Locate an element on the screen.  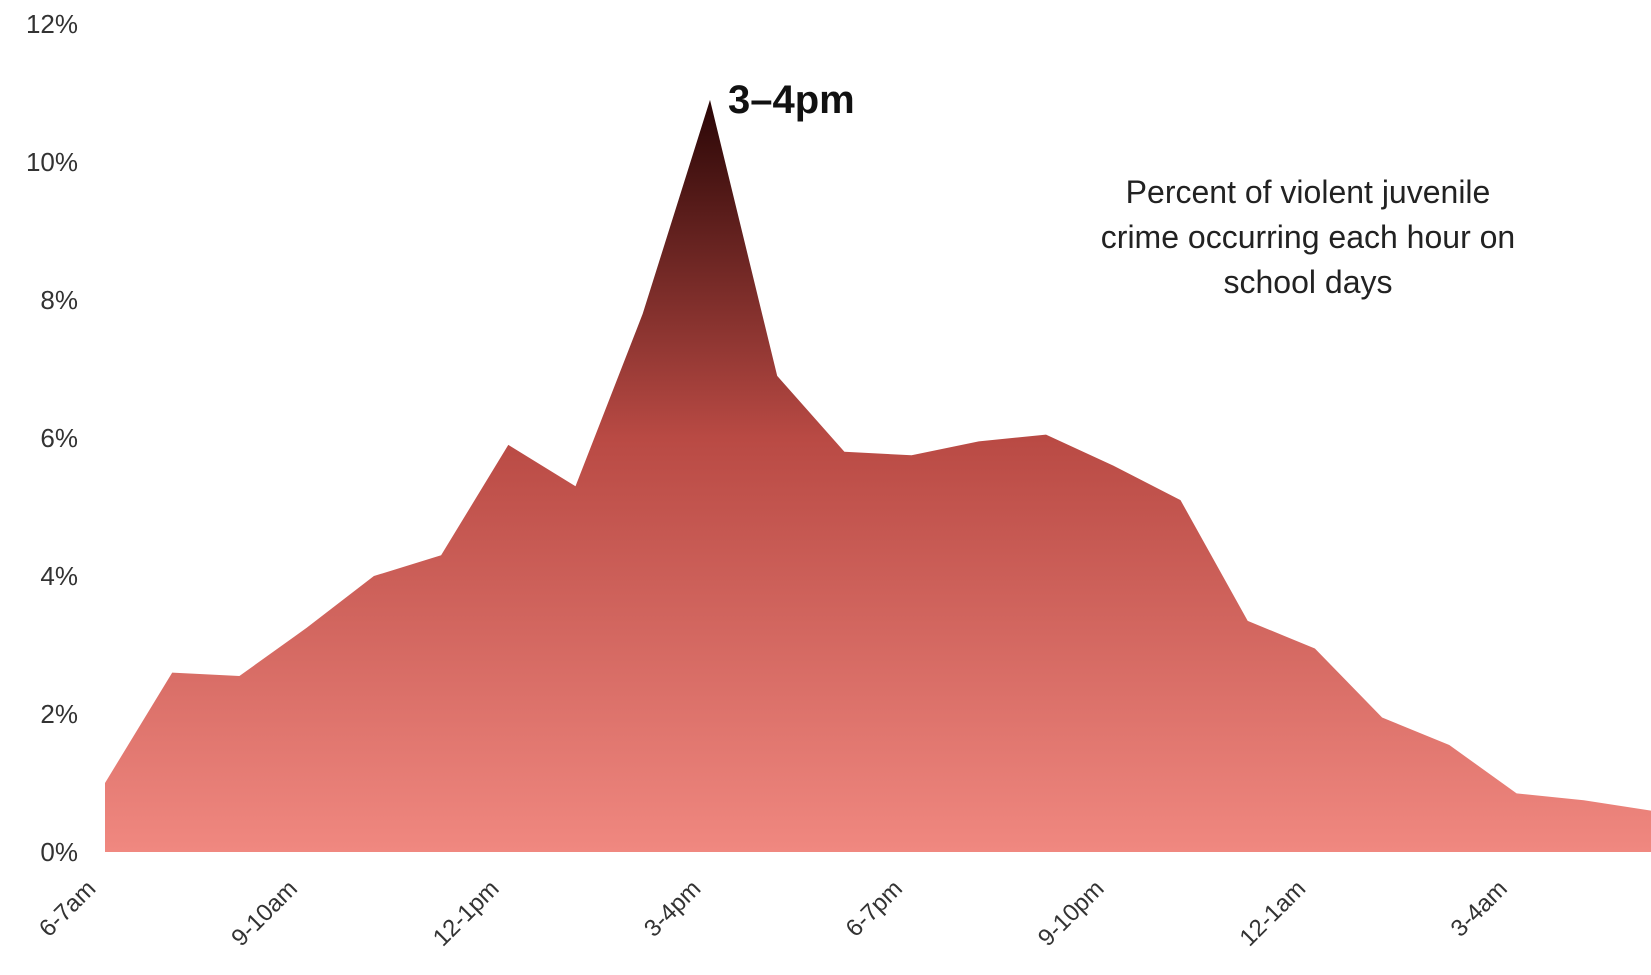
y-tick-label: 8% is located at coordinates (59, 300).